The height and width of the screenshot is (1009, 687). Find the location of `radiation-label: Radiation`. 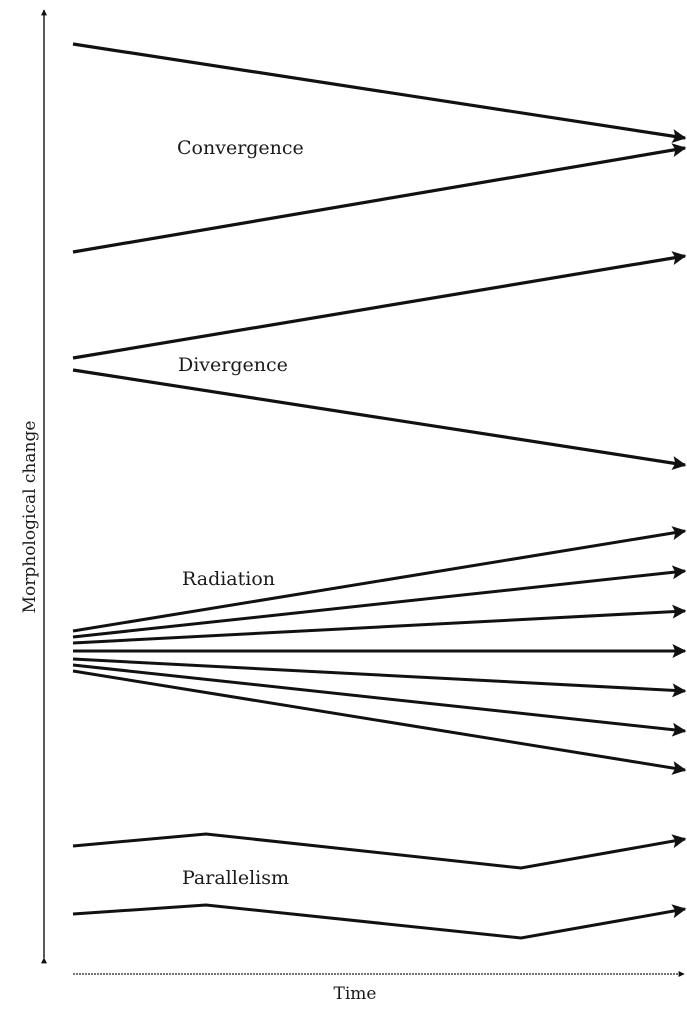

radiation-label: Radiation is located at coordinates (228, 579).